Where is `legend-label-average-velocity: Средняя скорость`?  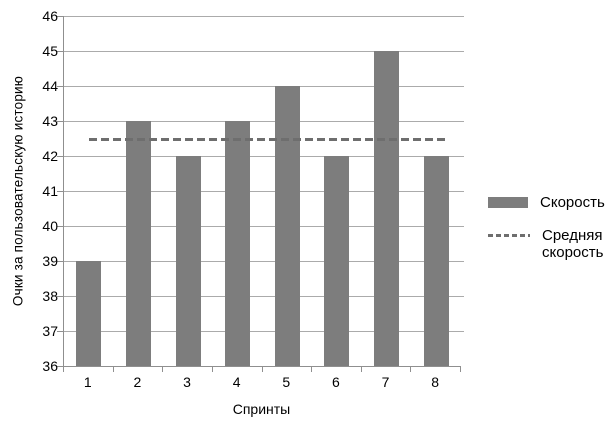
legend-label-average-velocity: Средняя скорость is located at coordinates (573, 244).